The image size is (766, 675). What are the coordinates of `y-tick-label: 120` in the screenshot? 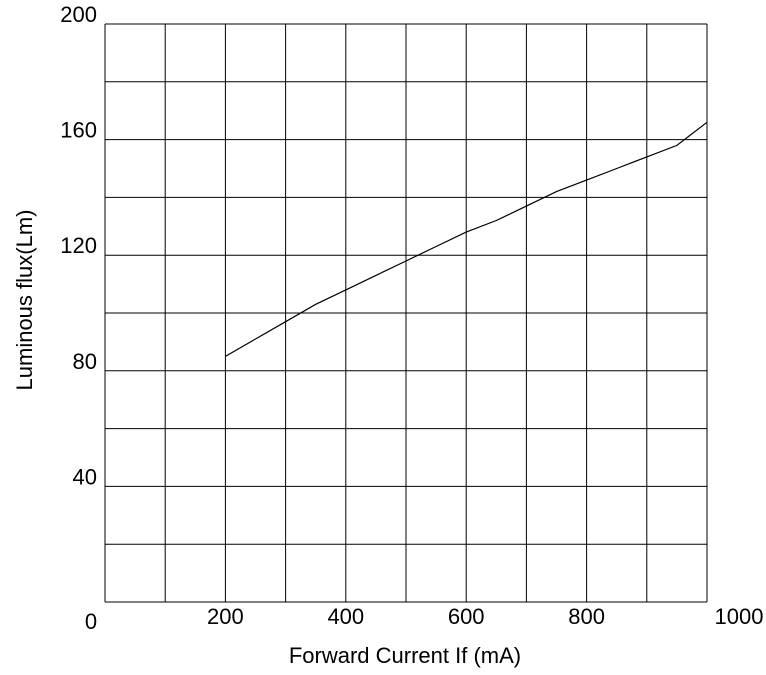 It's located at (78, 245).